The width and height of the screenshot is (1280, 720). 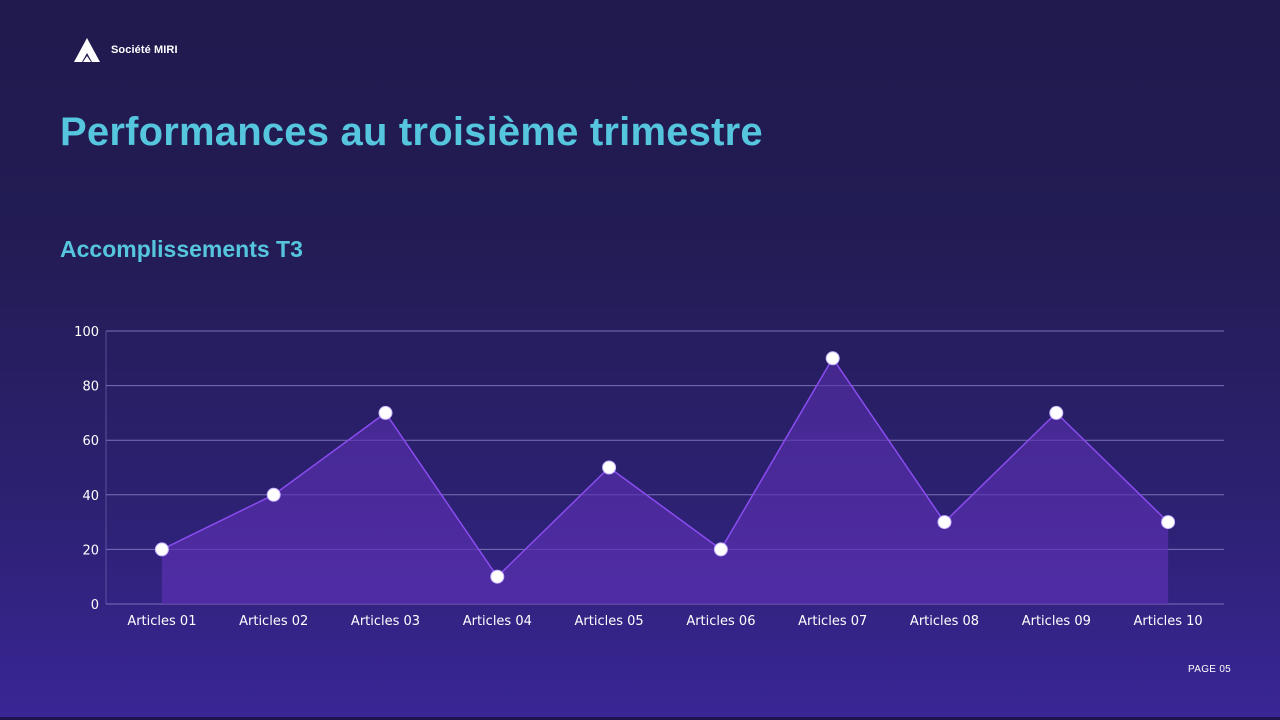 I want to click on y-tick-label: 0, so click(x=95, y=605).